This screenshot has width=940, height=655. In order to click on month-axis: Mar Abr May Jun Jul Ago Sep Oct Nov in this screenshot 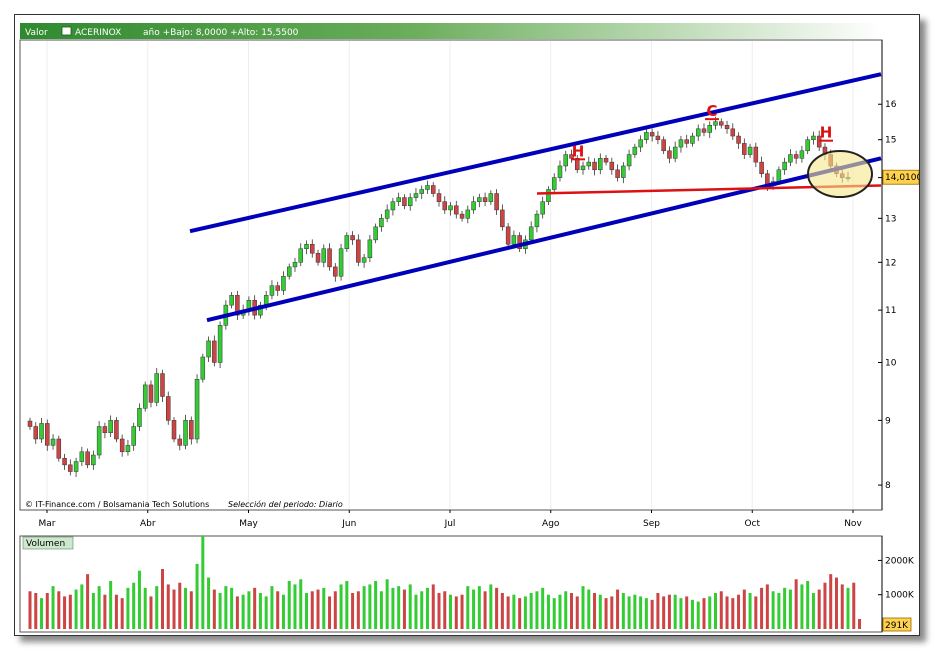, I will do `click(450, 519)`.